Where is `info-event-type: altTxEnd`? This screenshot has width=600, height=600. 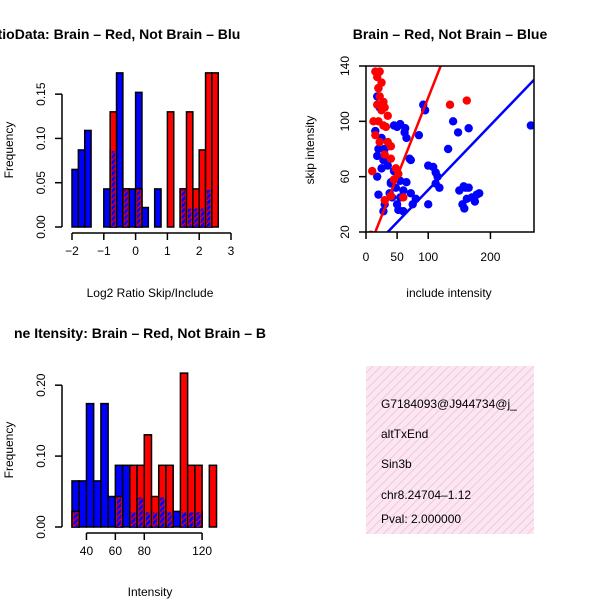
info-event-type: altTxEnd is located at coordinates (404, 434).